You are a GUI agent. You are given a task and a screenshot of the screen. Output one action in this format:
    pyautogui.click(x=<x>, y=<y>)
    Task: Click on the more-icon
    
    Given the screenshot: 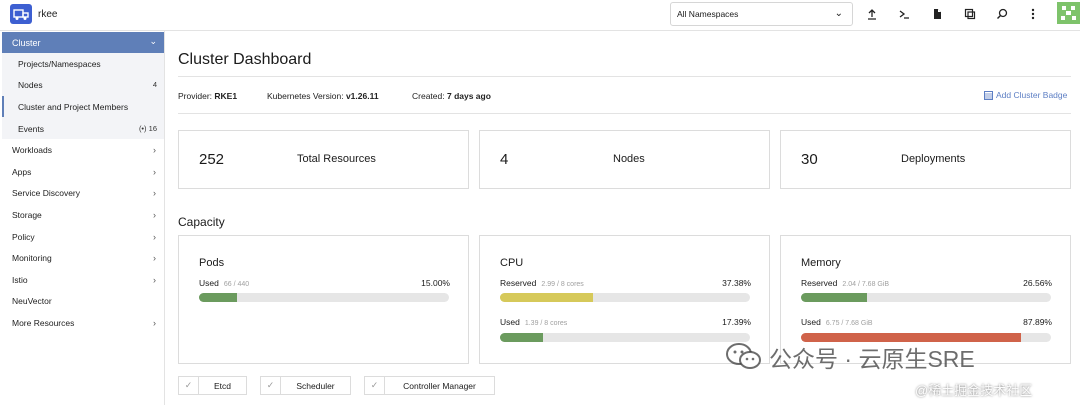 What is the action you would take?
    pyautogui.click(x=1033, y=14)
    